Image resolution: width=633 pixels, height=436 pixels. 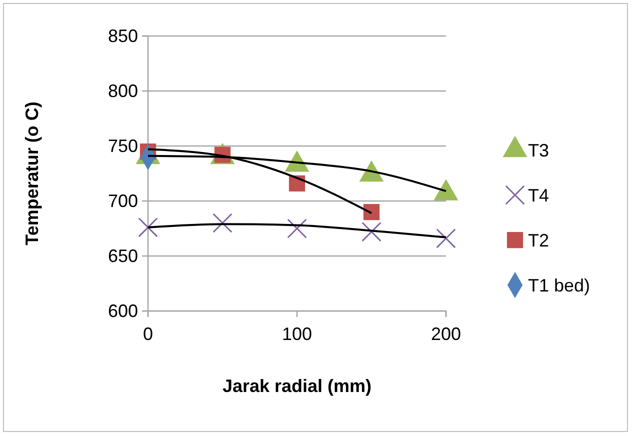 What do you see at coordinates (559, 285) in the screenshot?
I see `legend-label: T1 bed)` at bounding box center [559, 285].